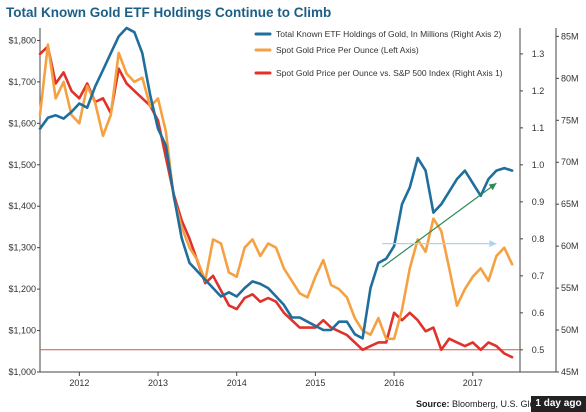 Image resolution: width=586 pixels, height=412 pixels. I want to click on legend-label-1: Spot Gold Price Per Ounce (Left Axis), so click(347, 50).